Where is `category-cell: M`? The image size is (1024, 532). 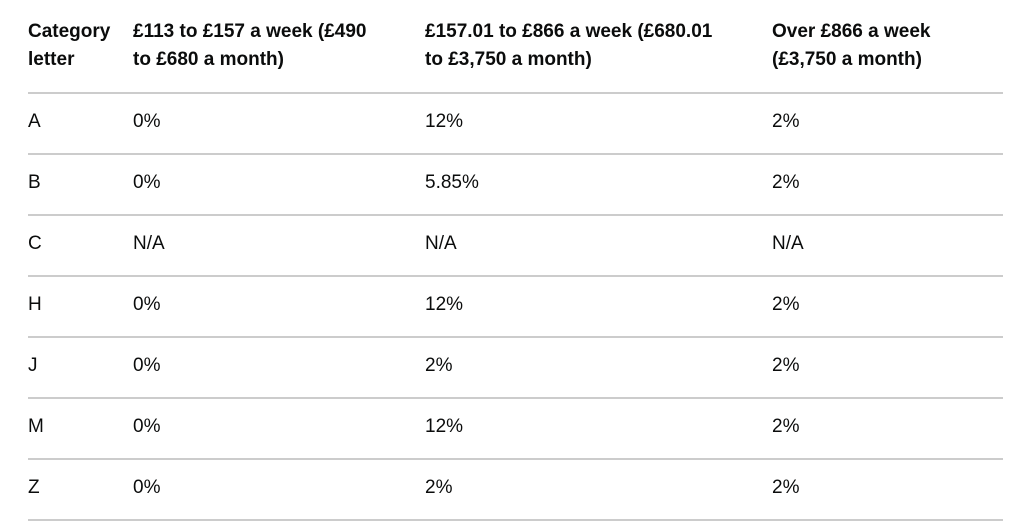 category-cell: M is located at coordinates (80, 429).